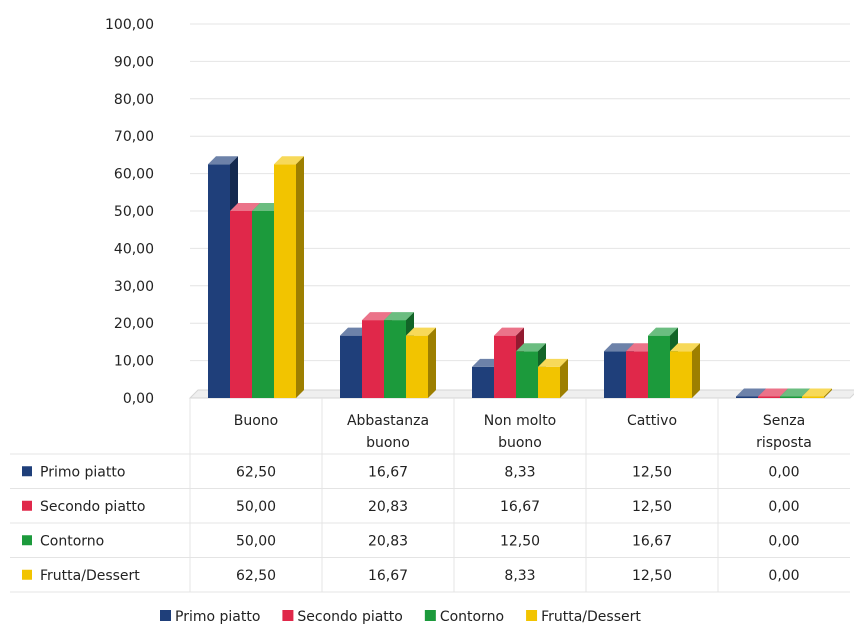 The height and width of the screenshot is (629, 854). Describe the element at coordinates (784, 421) in the screenshot. I see `category-label: Senza` at that location.